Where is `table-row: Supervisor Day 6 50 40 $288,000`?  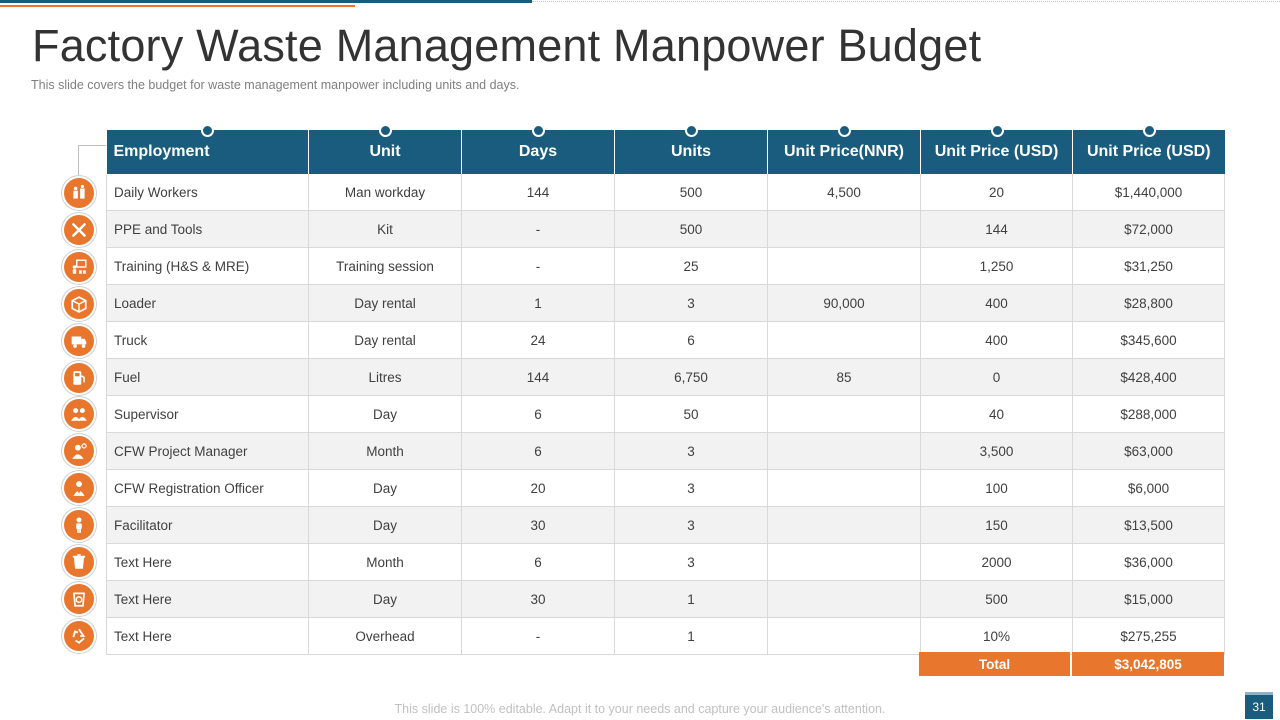 table-row: Supervisor Day 6 50 40 $288,000 is located at coordinates (665, 414).